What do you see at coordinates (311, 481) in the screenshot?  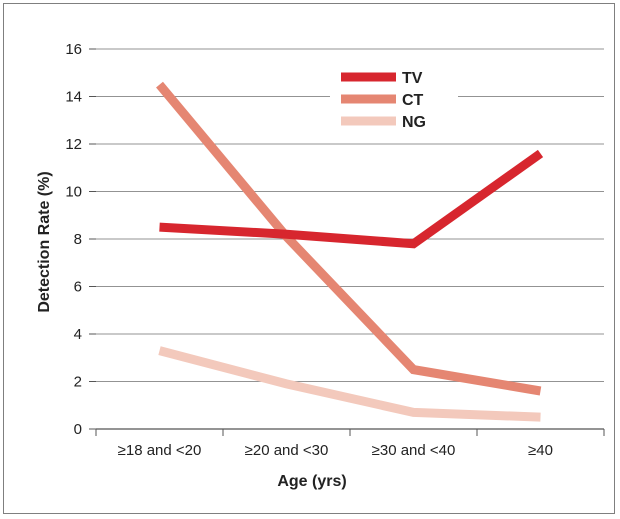 I see `x-axis-title: Age (yrs)` at bounding box center [311, 481].